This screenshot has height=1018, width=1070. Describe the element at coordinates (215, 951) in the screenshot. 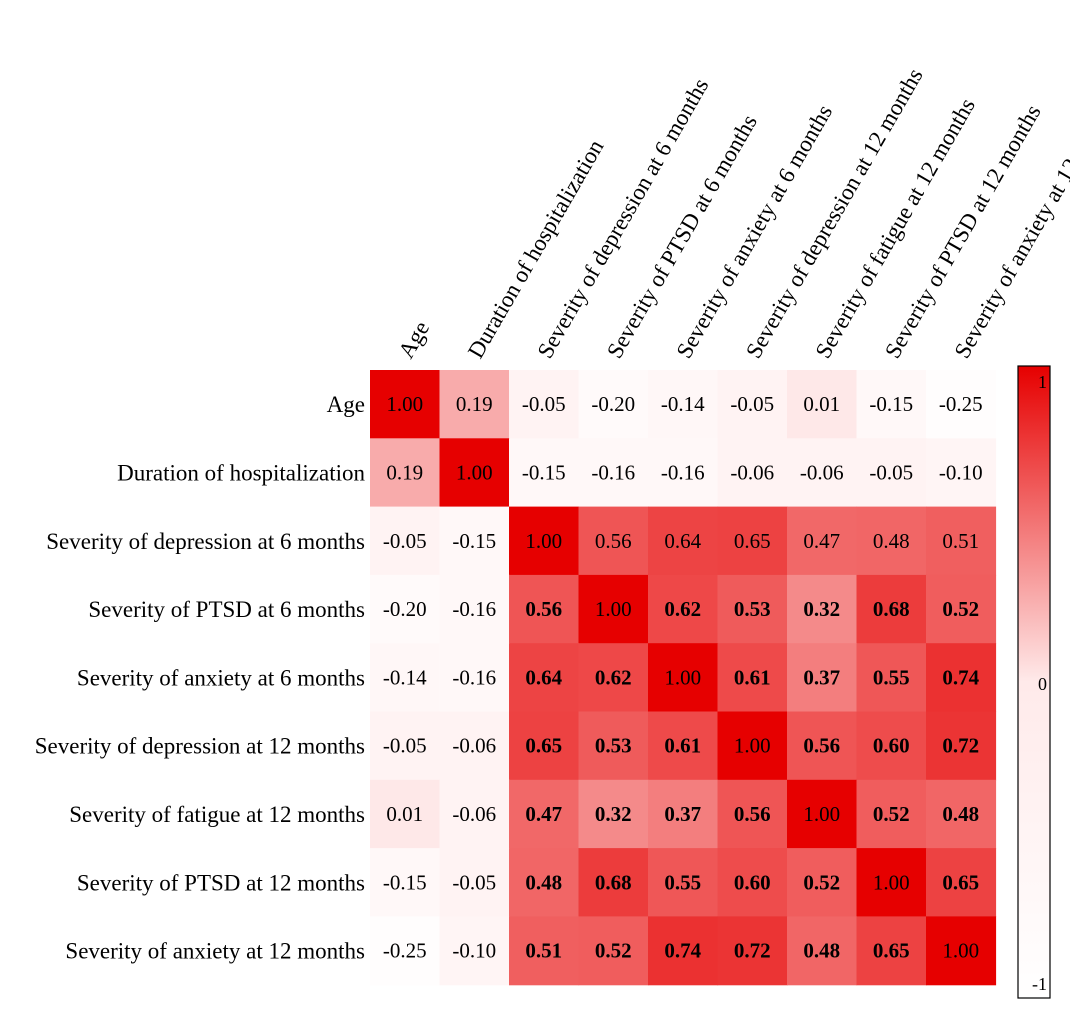

I see `row-label-8: Severity of anxiety at 12 months` at that location.